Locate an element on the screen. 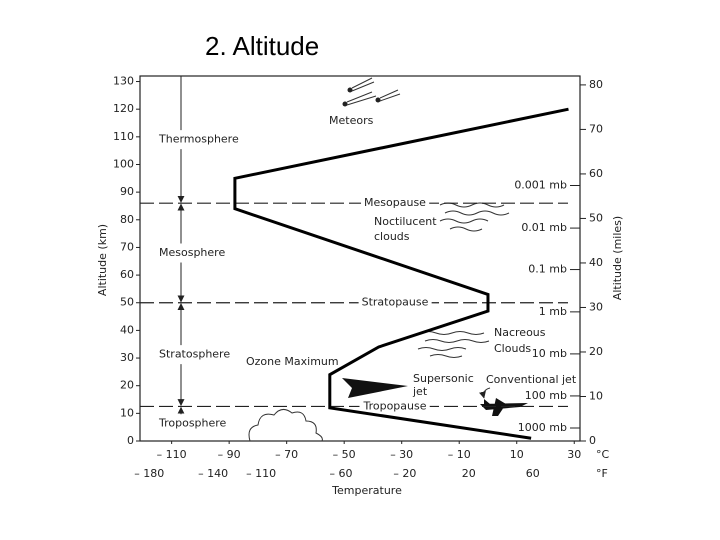  conventional-jet-icon is located at coordinates (503, 401).